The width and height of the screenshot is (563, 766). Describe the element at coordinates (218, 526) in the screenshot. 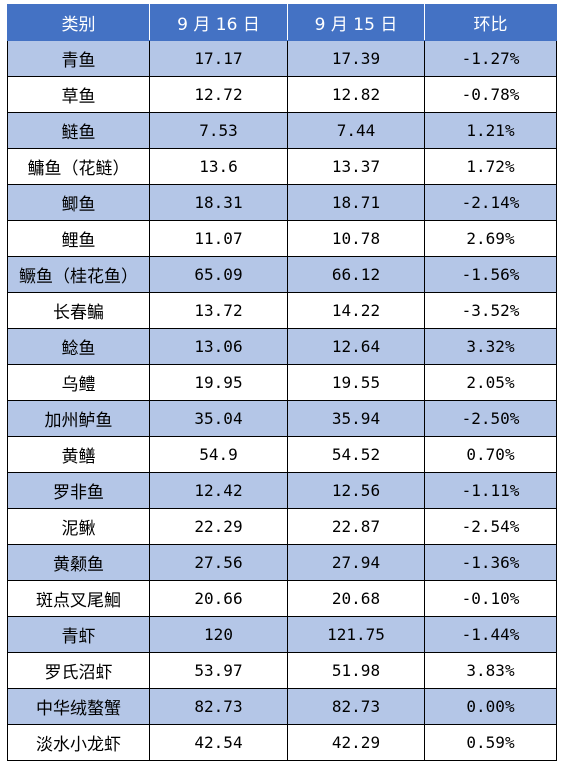

I see `sep16-price-cell: 22.29` at that location.